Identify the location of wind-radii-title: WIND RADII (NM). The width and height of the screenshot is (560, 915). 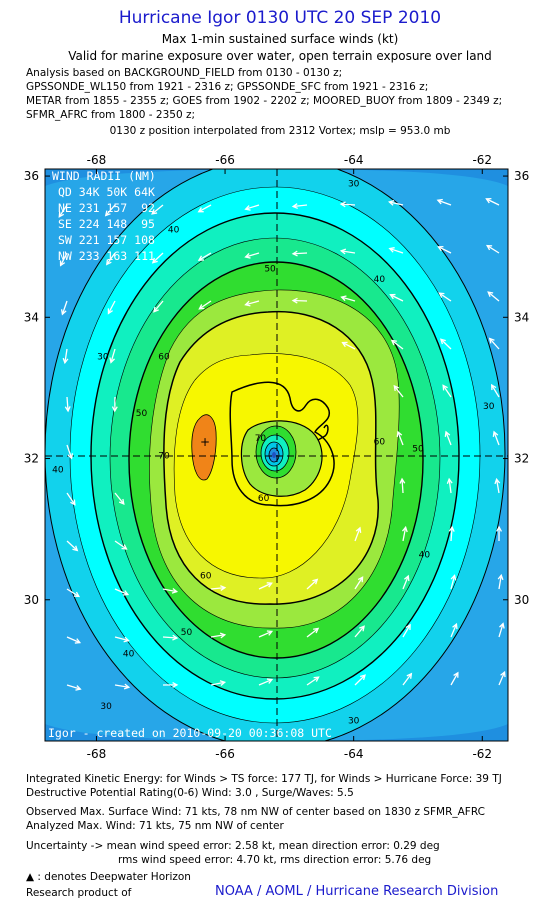
(104, 176).